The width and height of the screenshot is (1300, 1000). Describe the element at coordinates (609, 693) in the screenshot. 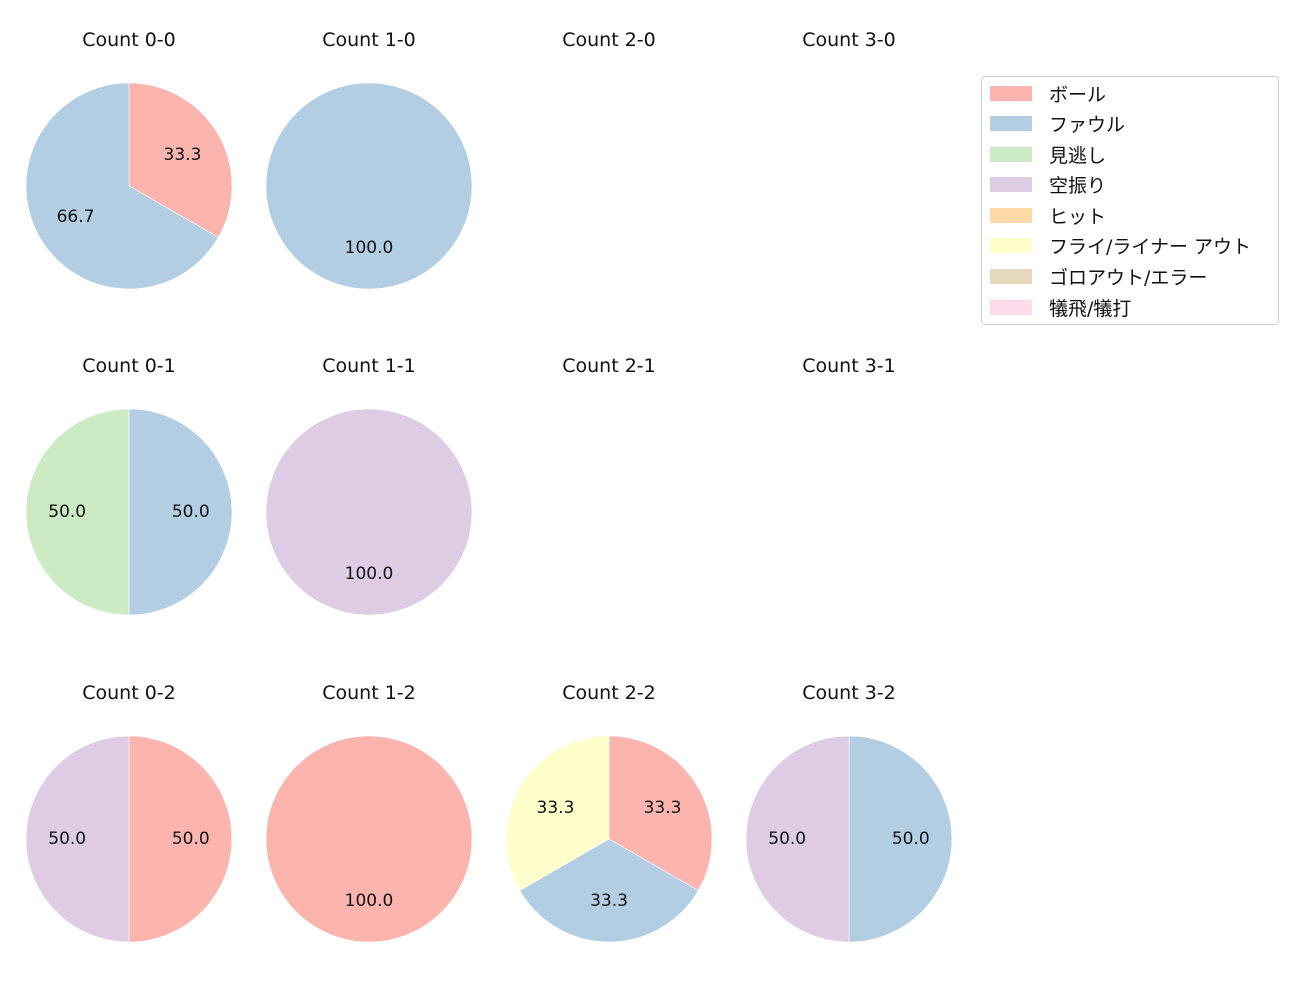

I see `chart-title: Count 2-2` at that location.